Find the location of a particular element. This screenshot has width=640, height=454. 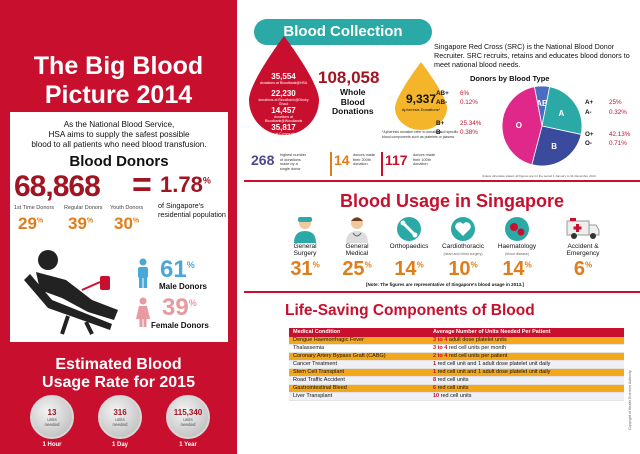

table-row: Road Traffic Accident 8 red cell units is located at coordinates (456, 380).